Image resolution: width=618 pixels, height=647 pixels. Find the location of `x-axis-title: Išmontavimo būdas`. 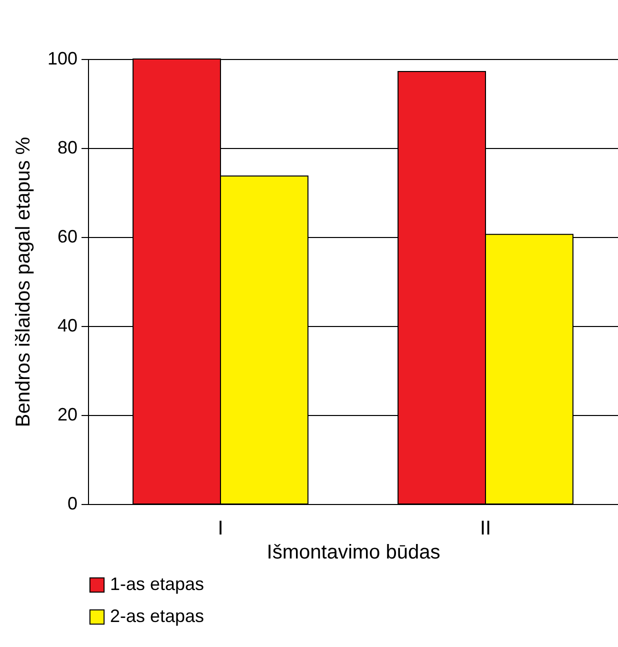

x-axis-title: Išmontavimo būdas is located at coordinates (353, 553).